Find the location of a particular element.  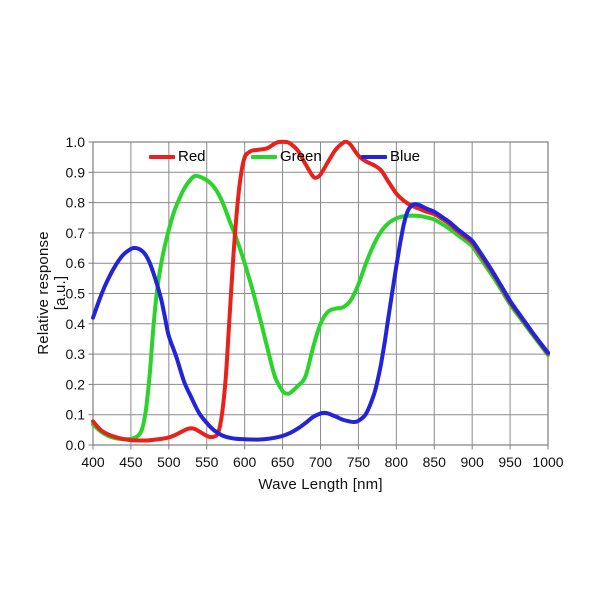

y-tick-label: 0.9 is located at coordinates (76, 172).